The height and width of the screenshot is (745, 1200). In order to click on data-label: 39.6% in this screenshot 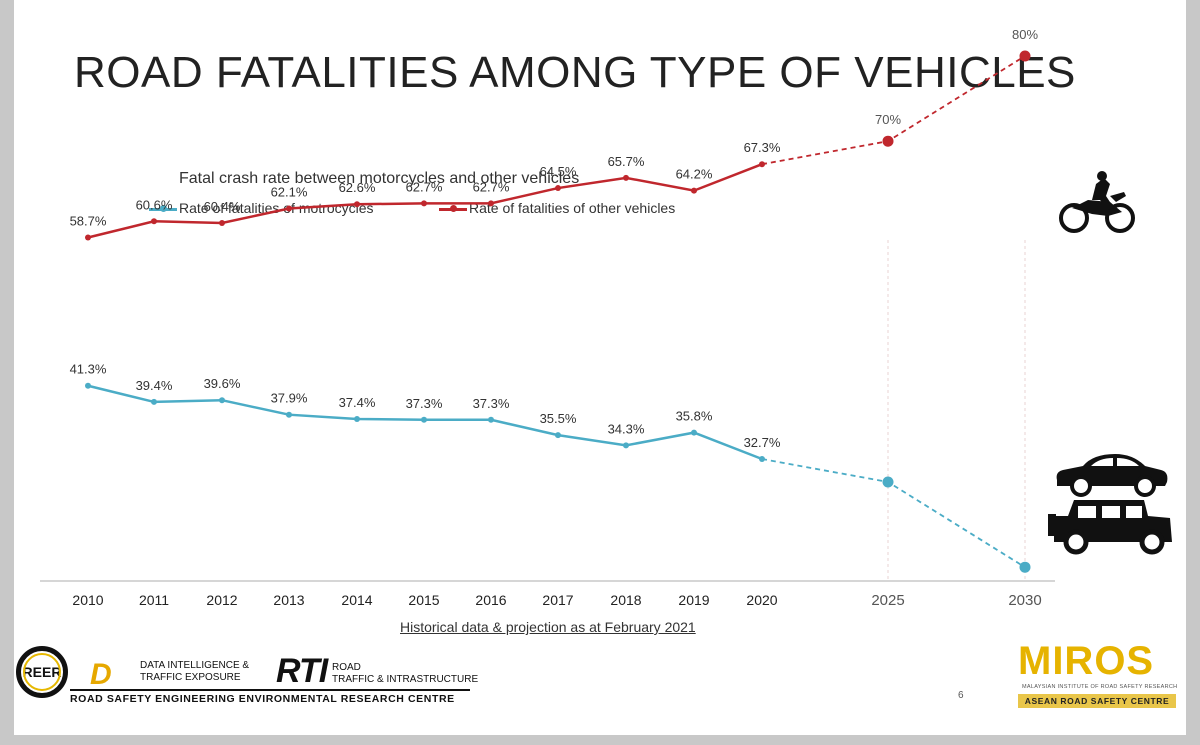, I will do `click(222, 383)`.